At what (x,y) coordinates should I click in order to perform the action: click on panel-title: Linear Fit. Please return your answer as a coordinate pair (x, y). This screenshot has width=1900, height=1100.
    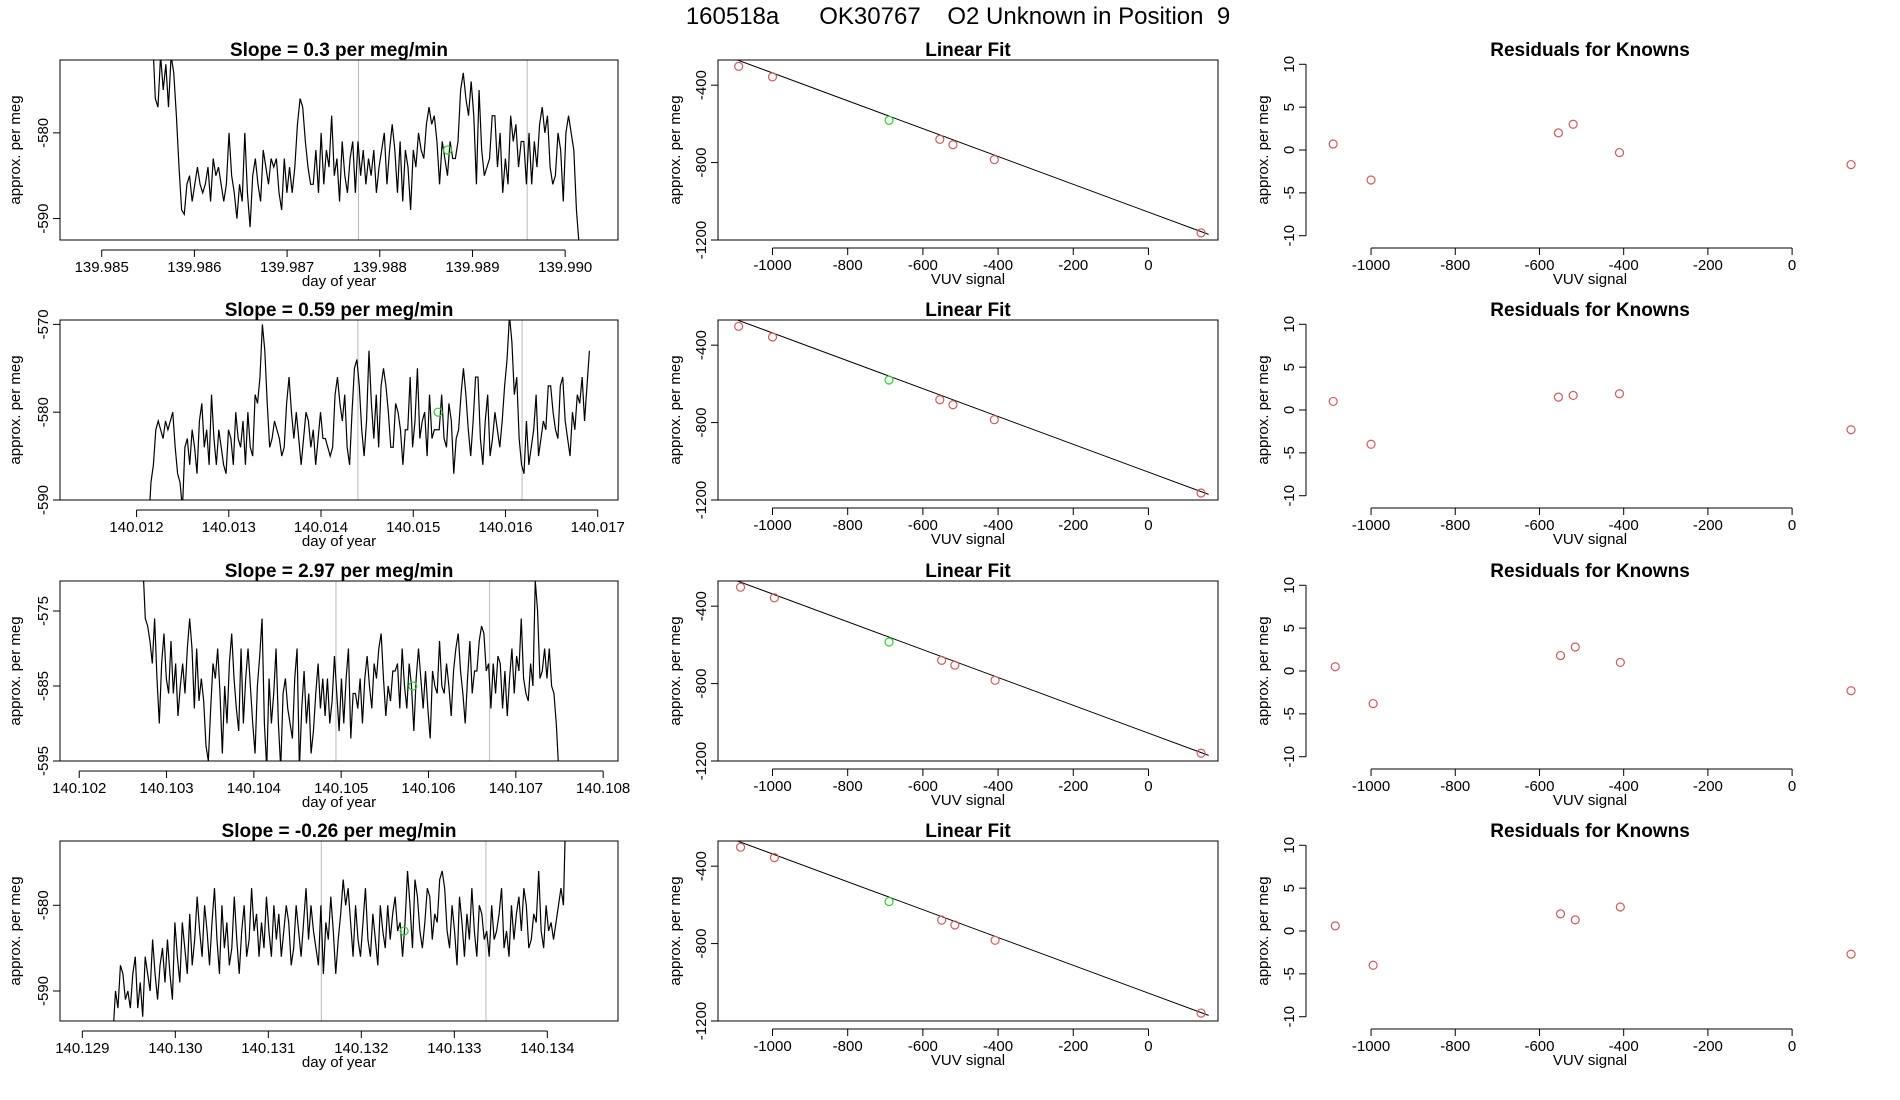
    Looking at the image, I should click on (968, 571).